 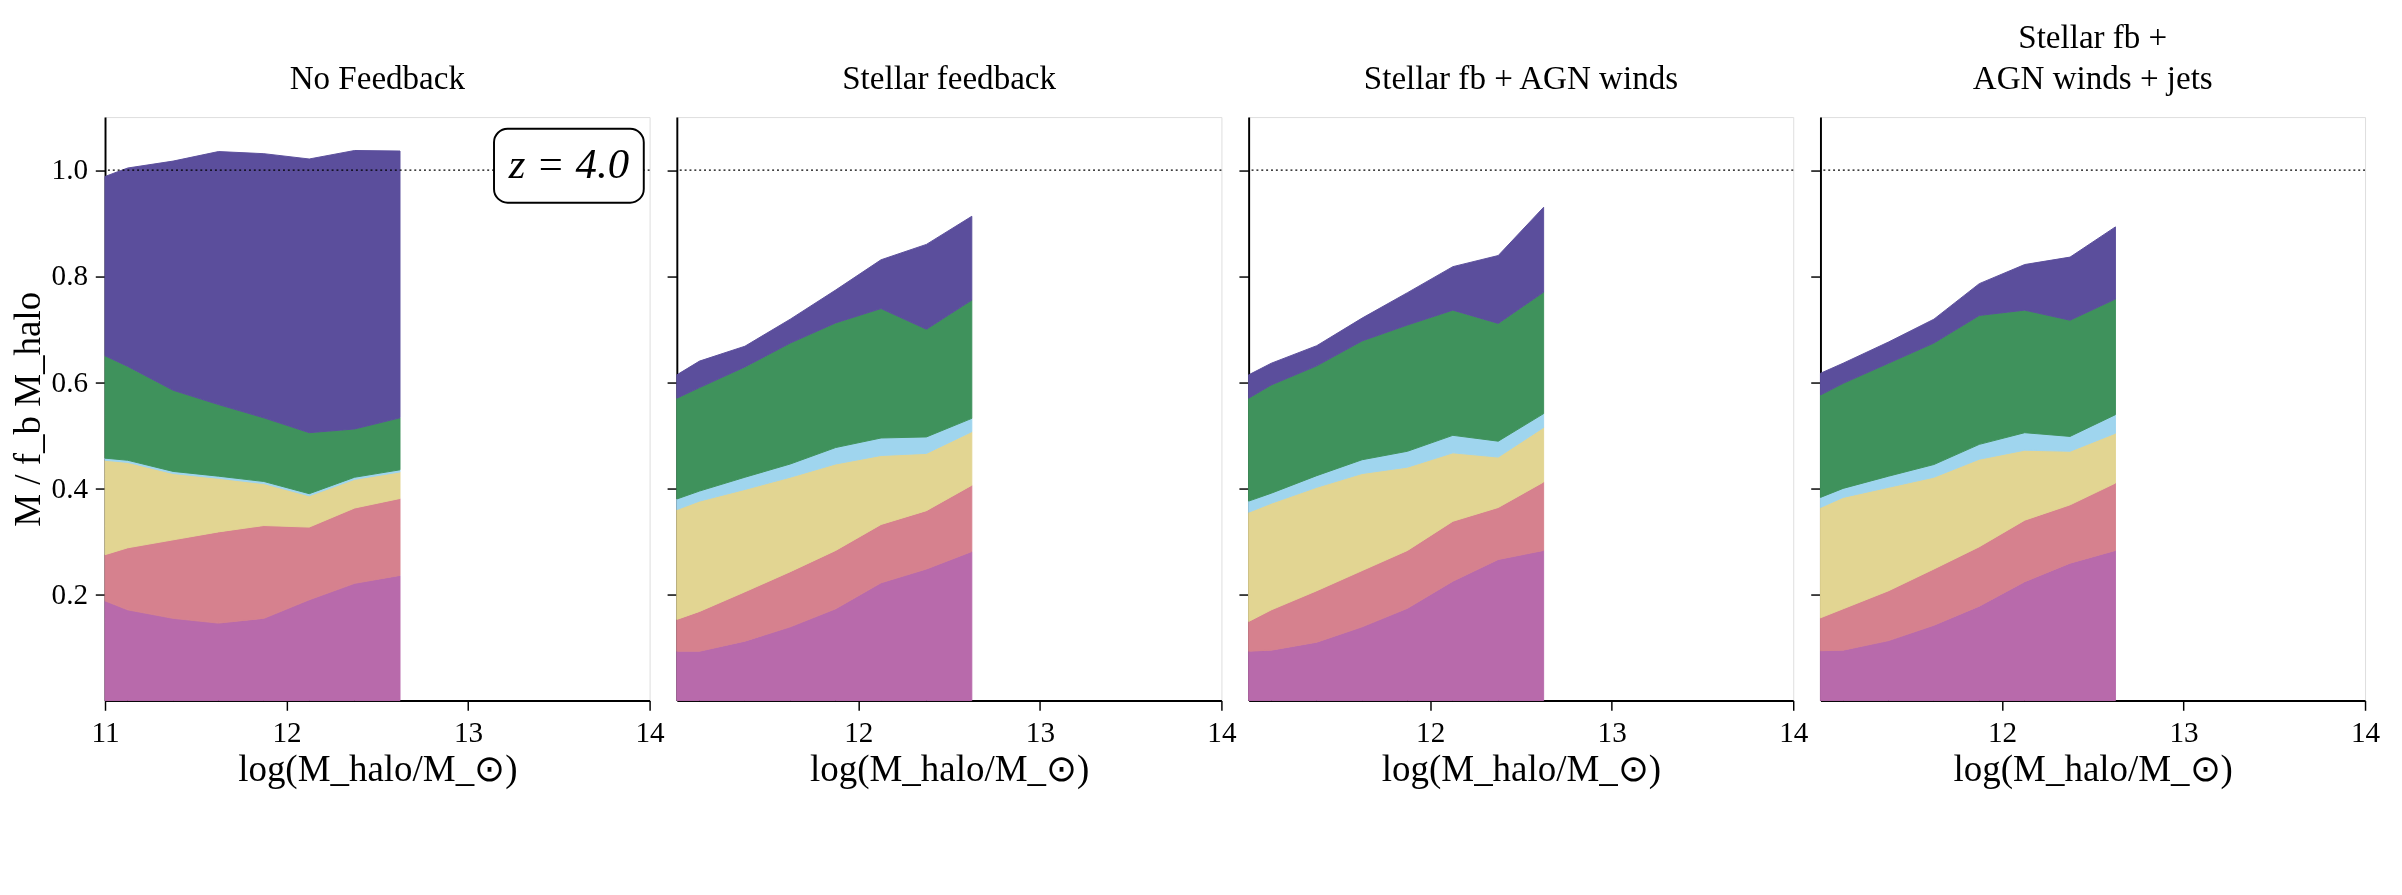 What do you see at coordinates (27, 409) in the screenshot?
I see `y-axis-title: M / f_b M_halo` at bounding box center [27, 409].